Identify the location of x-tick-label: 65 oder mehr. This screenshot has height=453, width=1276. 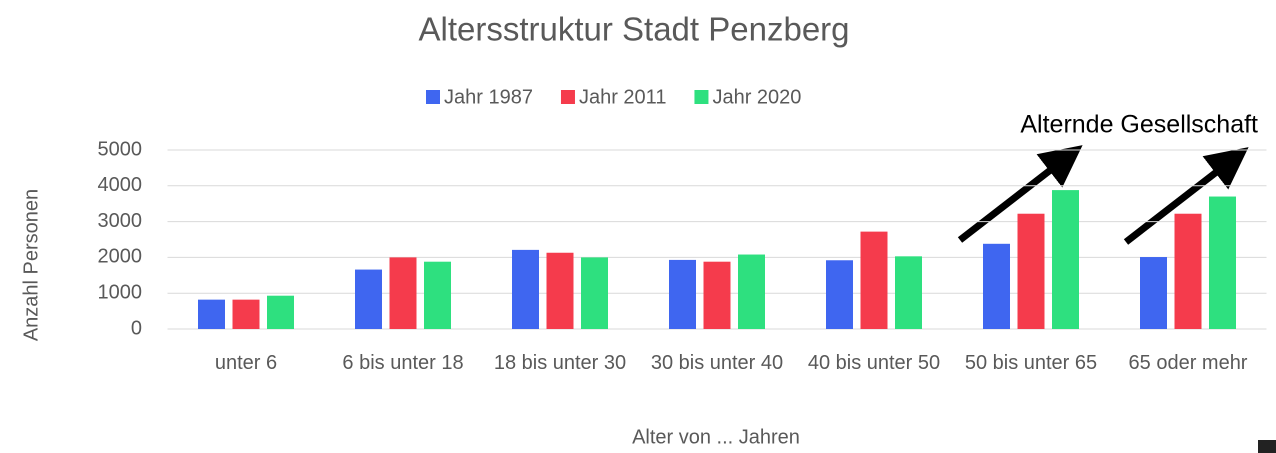
(1188, 363).